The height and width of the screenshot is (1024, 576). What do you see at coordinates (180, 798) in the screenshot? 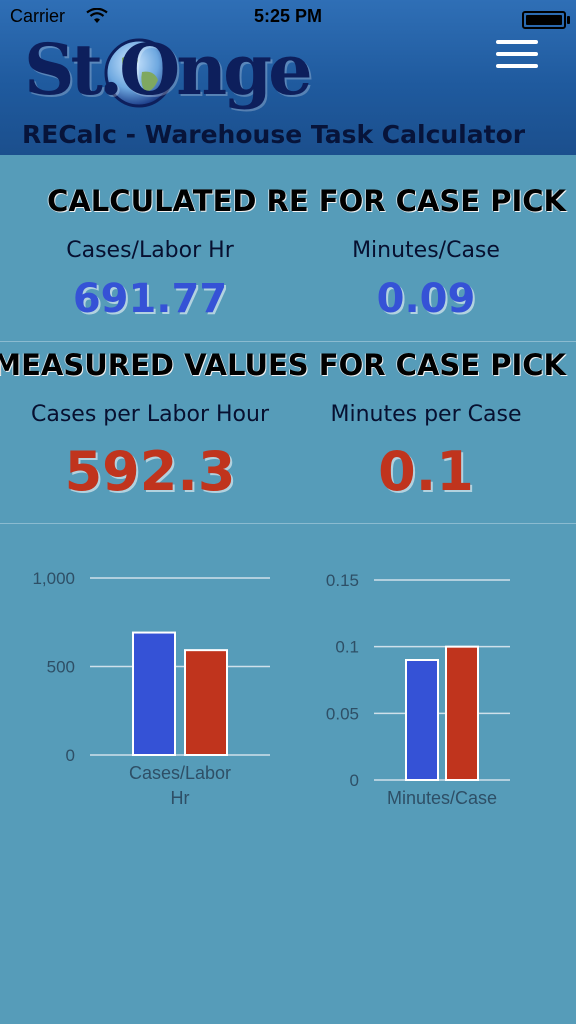
I see `x-axis-label: Hr` at bounding box center [180, 798].